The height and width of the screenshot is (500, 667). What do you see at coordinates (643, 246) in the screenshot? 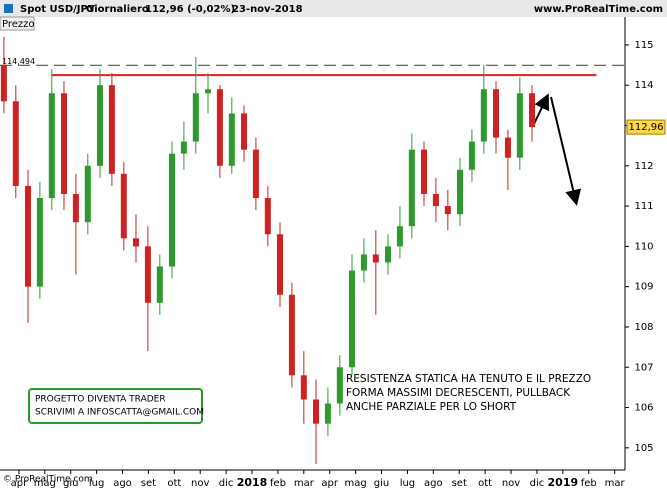
I see `y-tick-label: 110` at bounding box center [643, 246].